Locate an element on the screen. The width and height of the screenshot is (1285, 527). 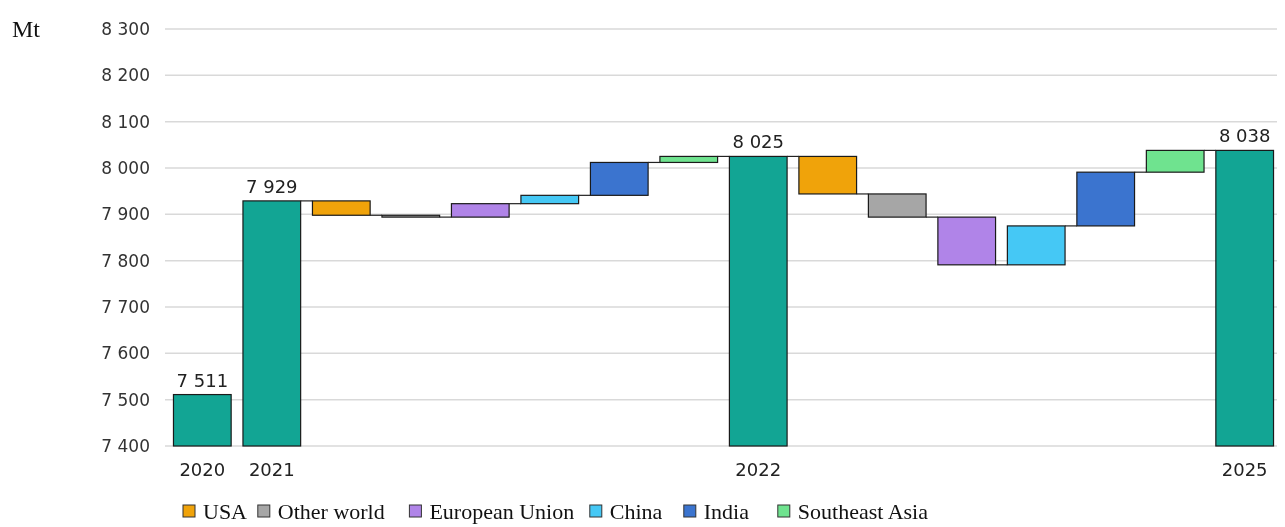
legend-label: China is located at coordinates (636, 511).